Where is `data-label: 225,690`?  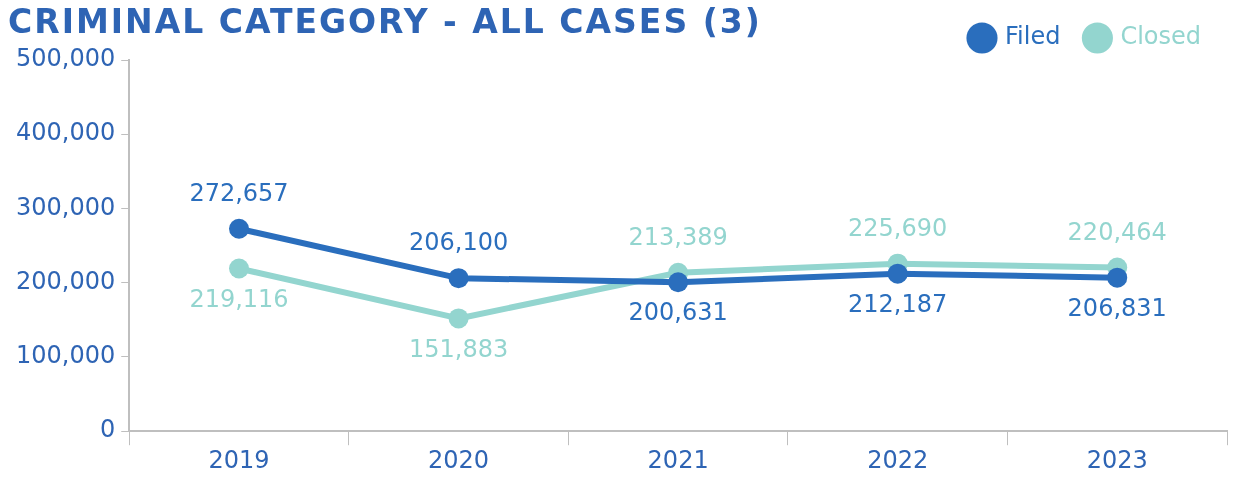
data-label: 225,690 is located at coordinates (898, 227).